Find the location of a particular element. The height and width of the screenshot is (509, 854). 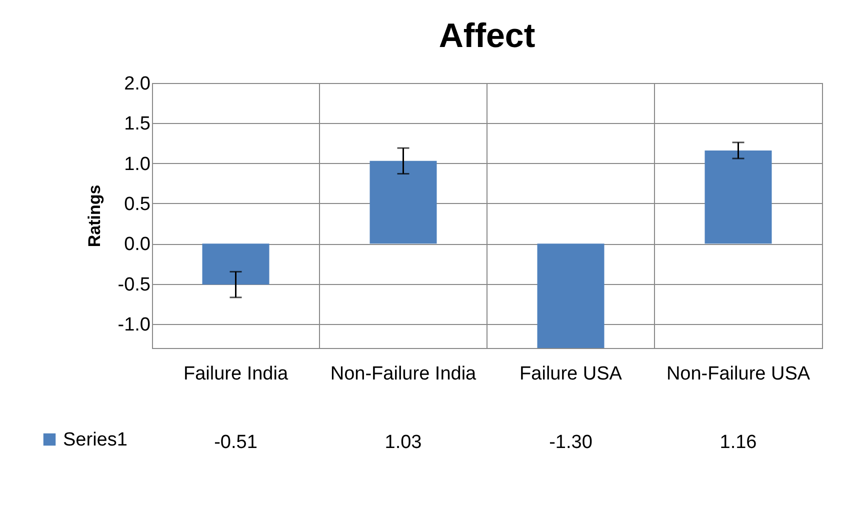

legend-label: Series1 is located at coordinates (95, 440).